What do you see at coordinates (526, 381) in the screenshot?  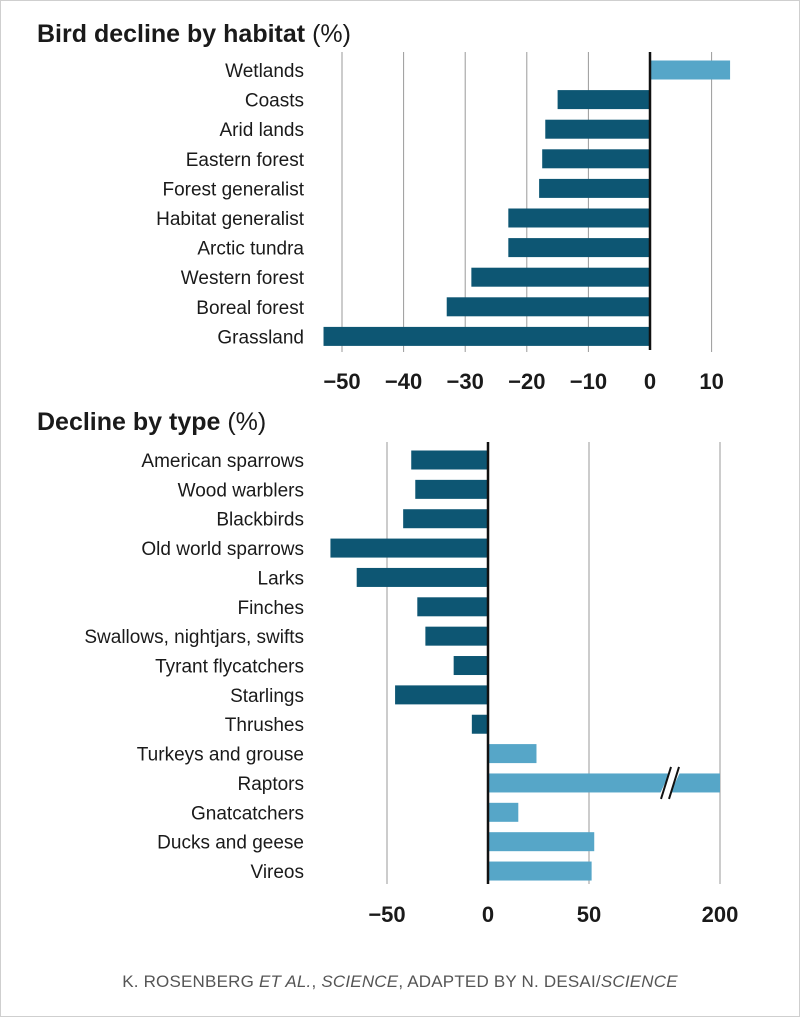 I see `x-tick-label: −20` at bounding box center [526, 381].